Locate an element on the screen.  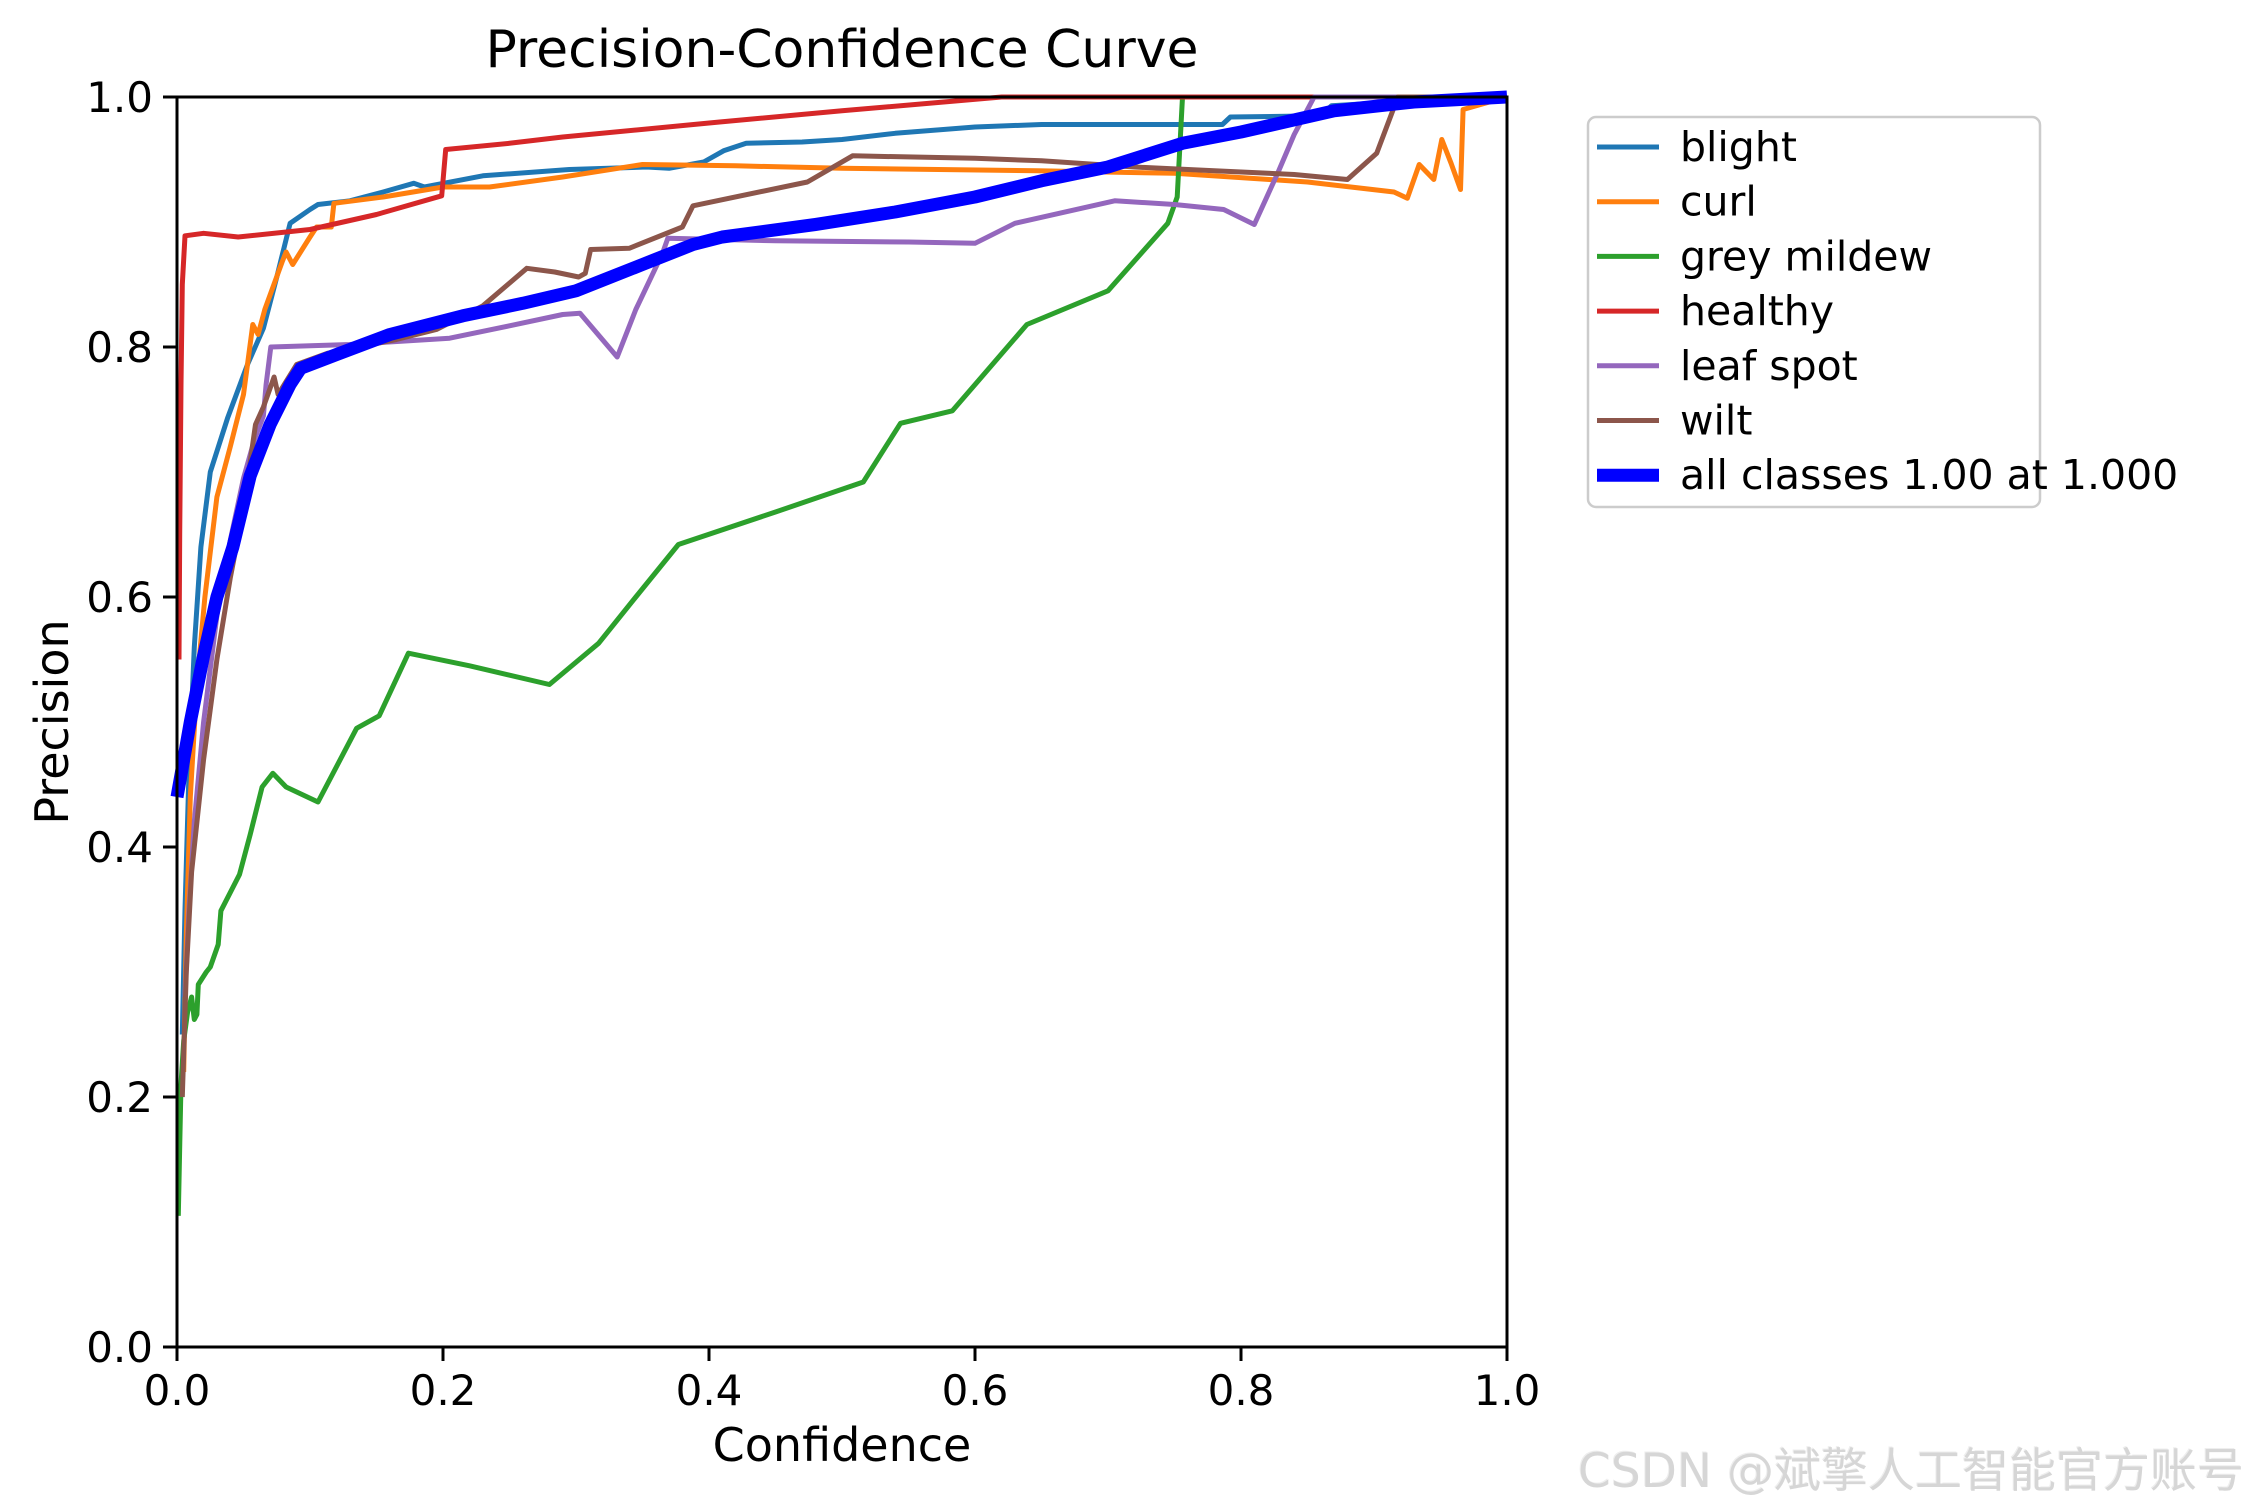
x-tick-label: 1.0 is located at coordinates (1507, 1390).